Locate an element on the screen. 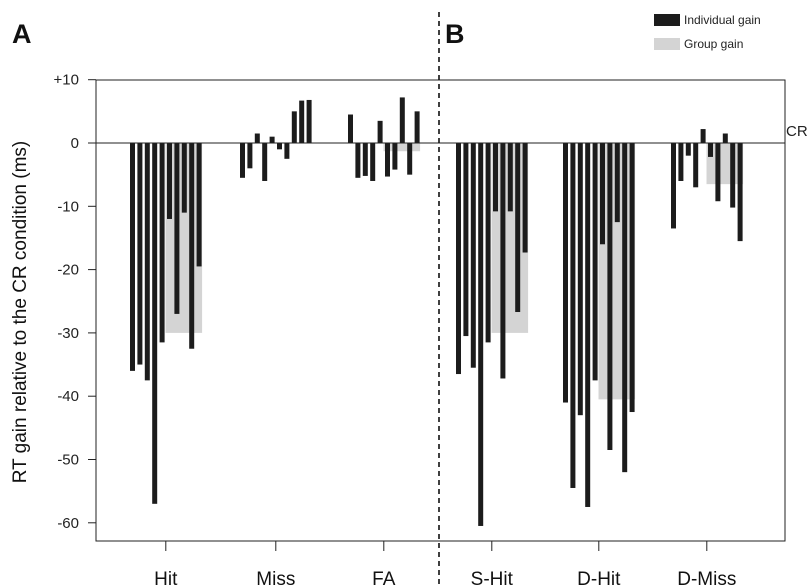 This screenshot has height=587, width=811. y-axis: +10 0 -10 -20 -30 -40 -50 -60 is located at coordinates (75, 302).